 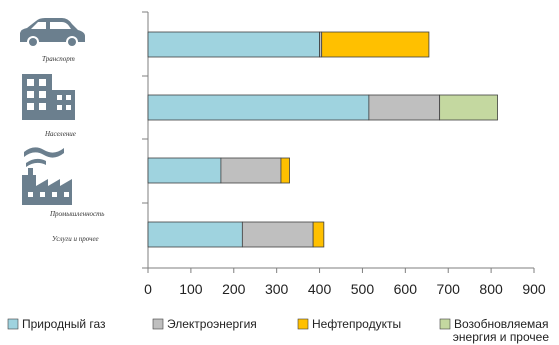 I want to click on legend-label: Нефтепродукты, so click(x=356, y=324).